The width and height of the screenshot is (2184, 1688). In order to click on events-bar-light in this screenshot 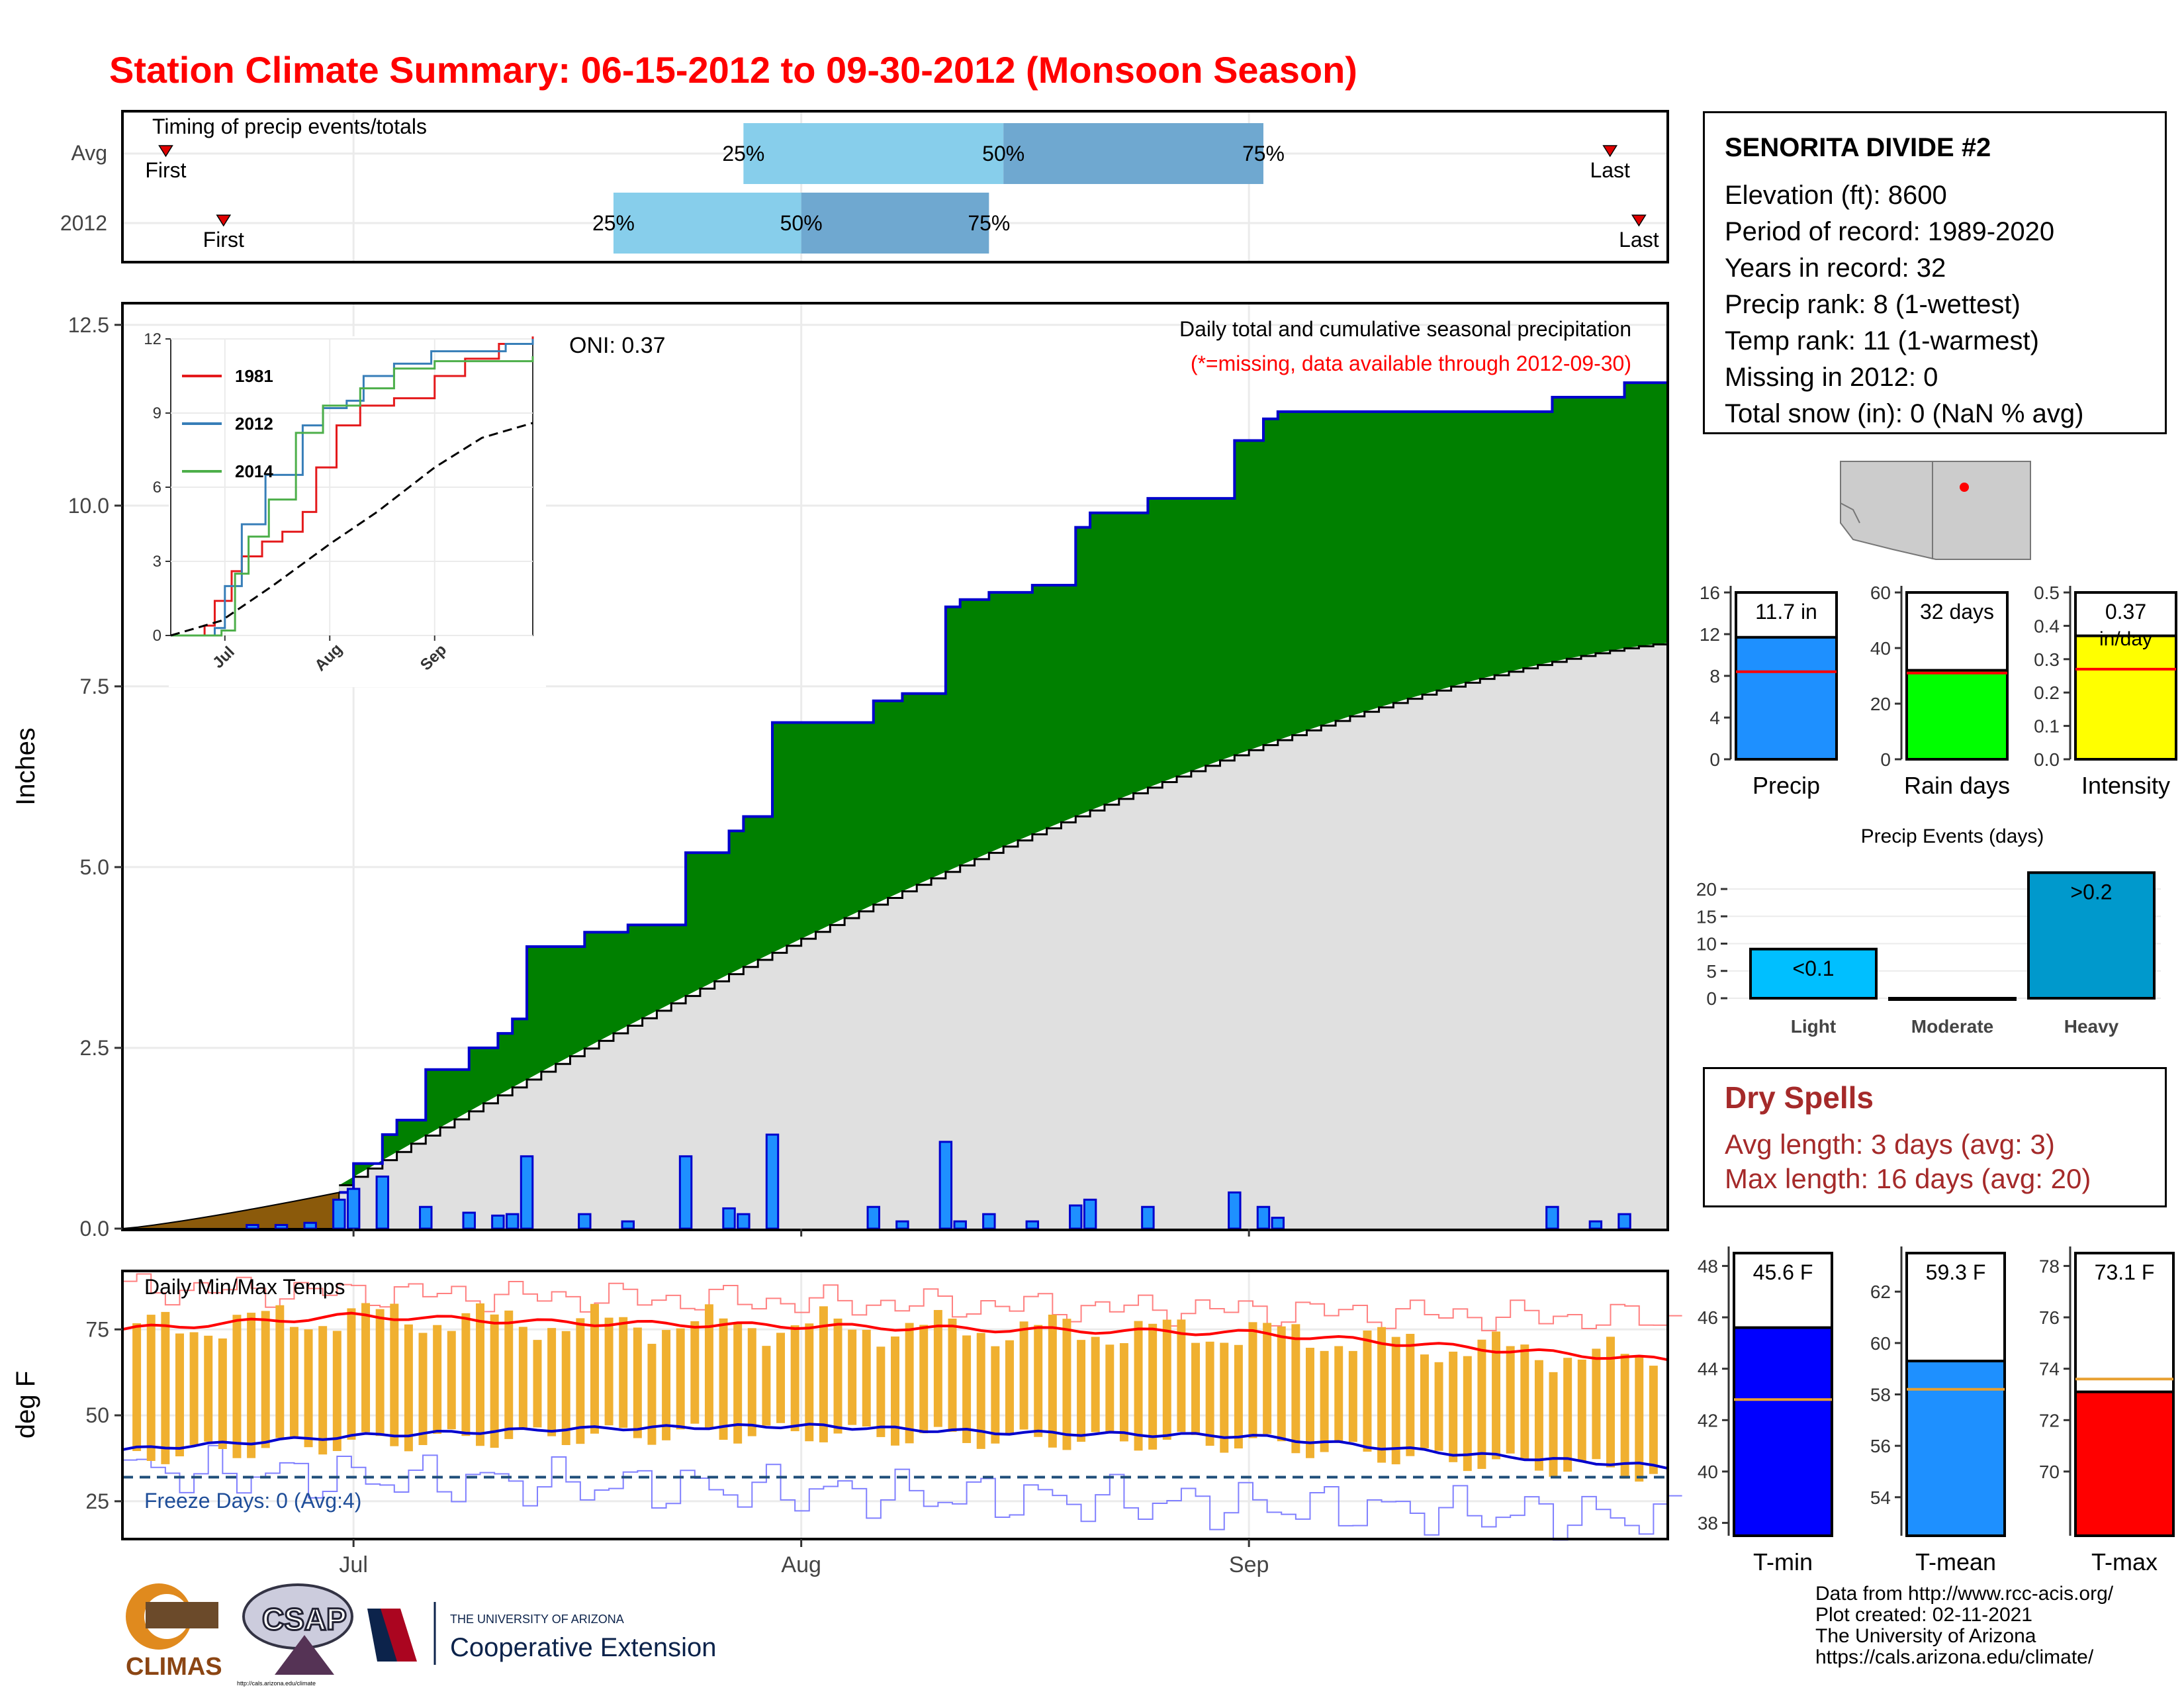, I will do `click(1814, 973)`.